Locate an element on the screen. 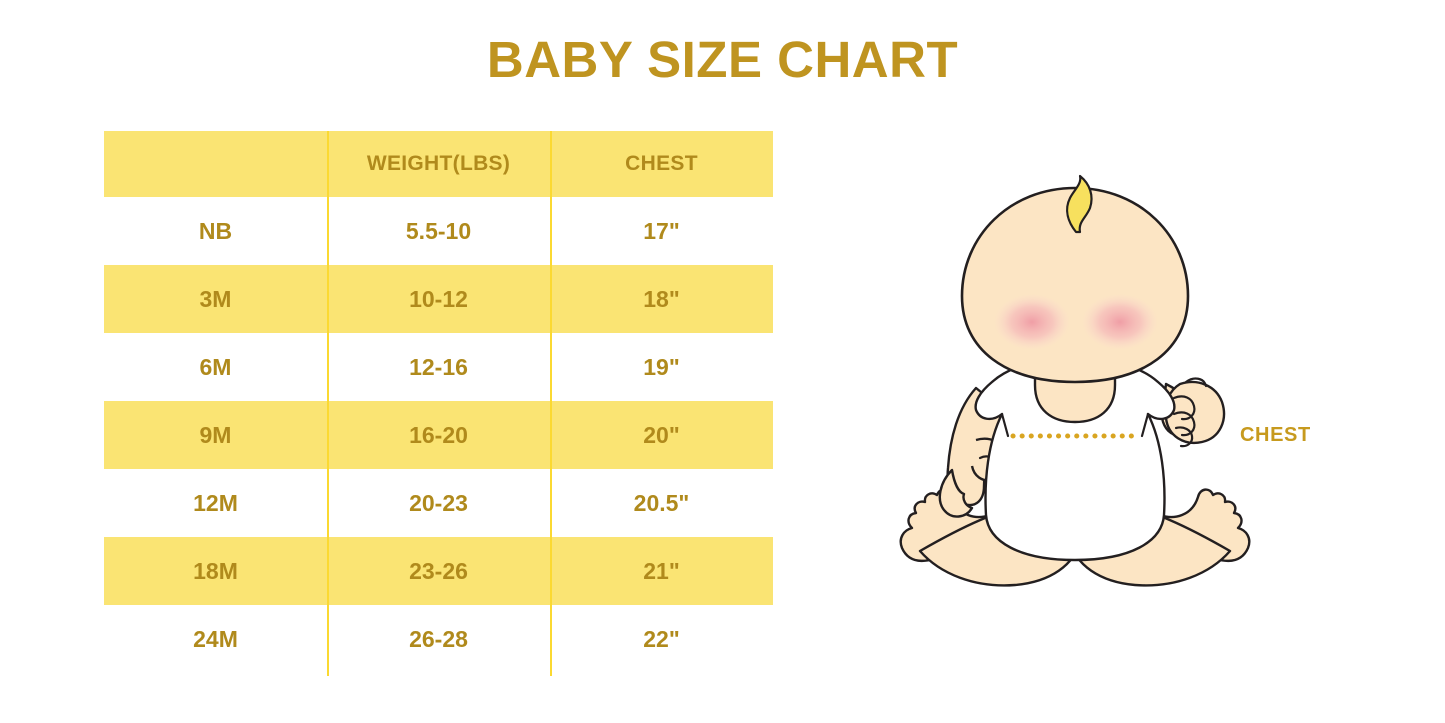  row-weight: 16-20 is located at coordinates (438, 435).